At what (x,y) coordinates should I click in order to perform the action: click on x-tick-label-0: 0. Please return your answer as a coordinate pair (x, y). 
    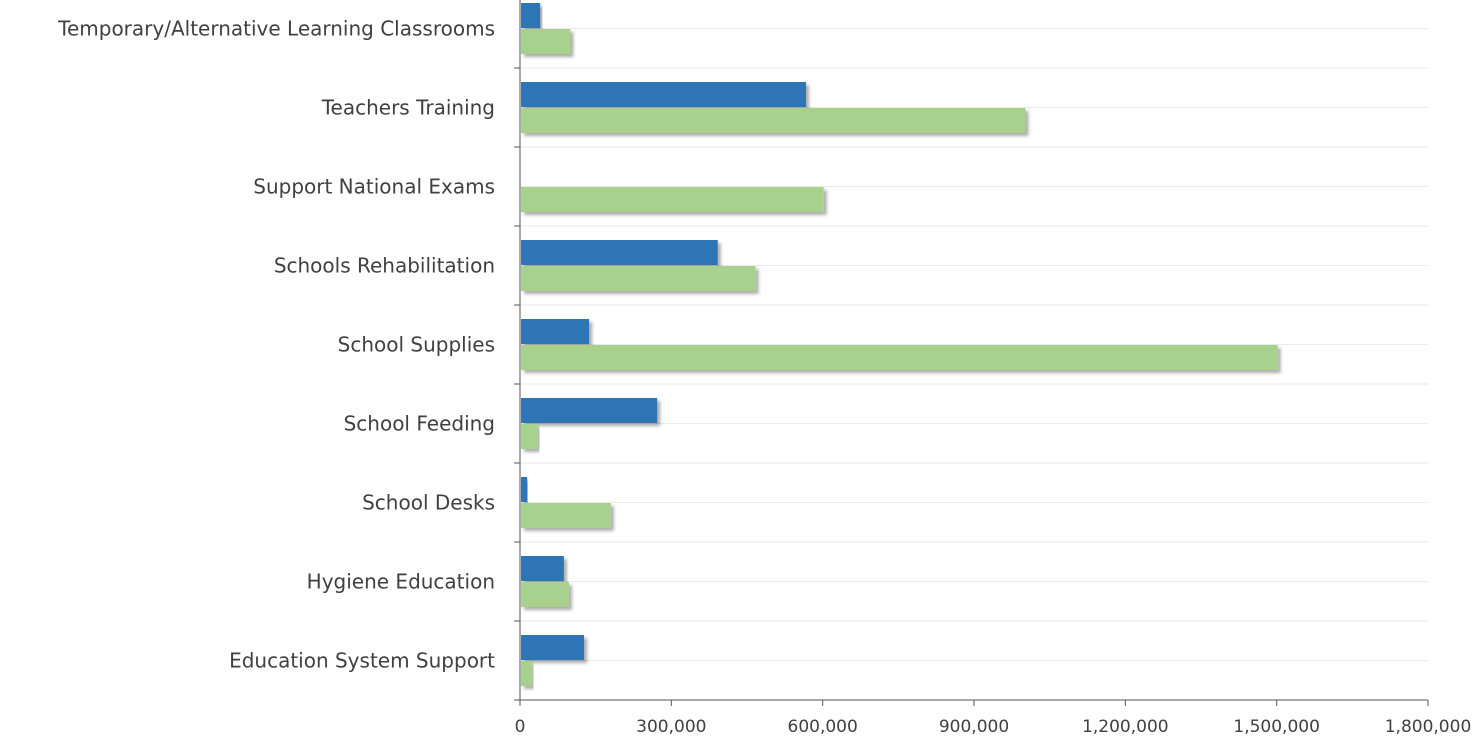
    Looking at the image, I should click on (520, 727).